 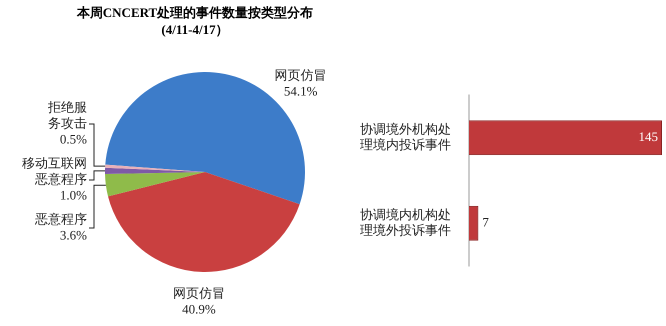 What do you see at coordinates (486, 222) in the screenshot?
I see `data-label: 7` at bounding box center [486, 222].